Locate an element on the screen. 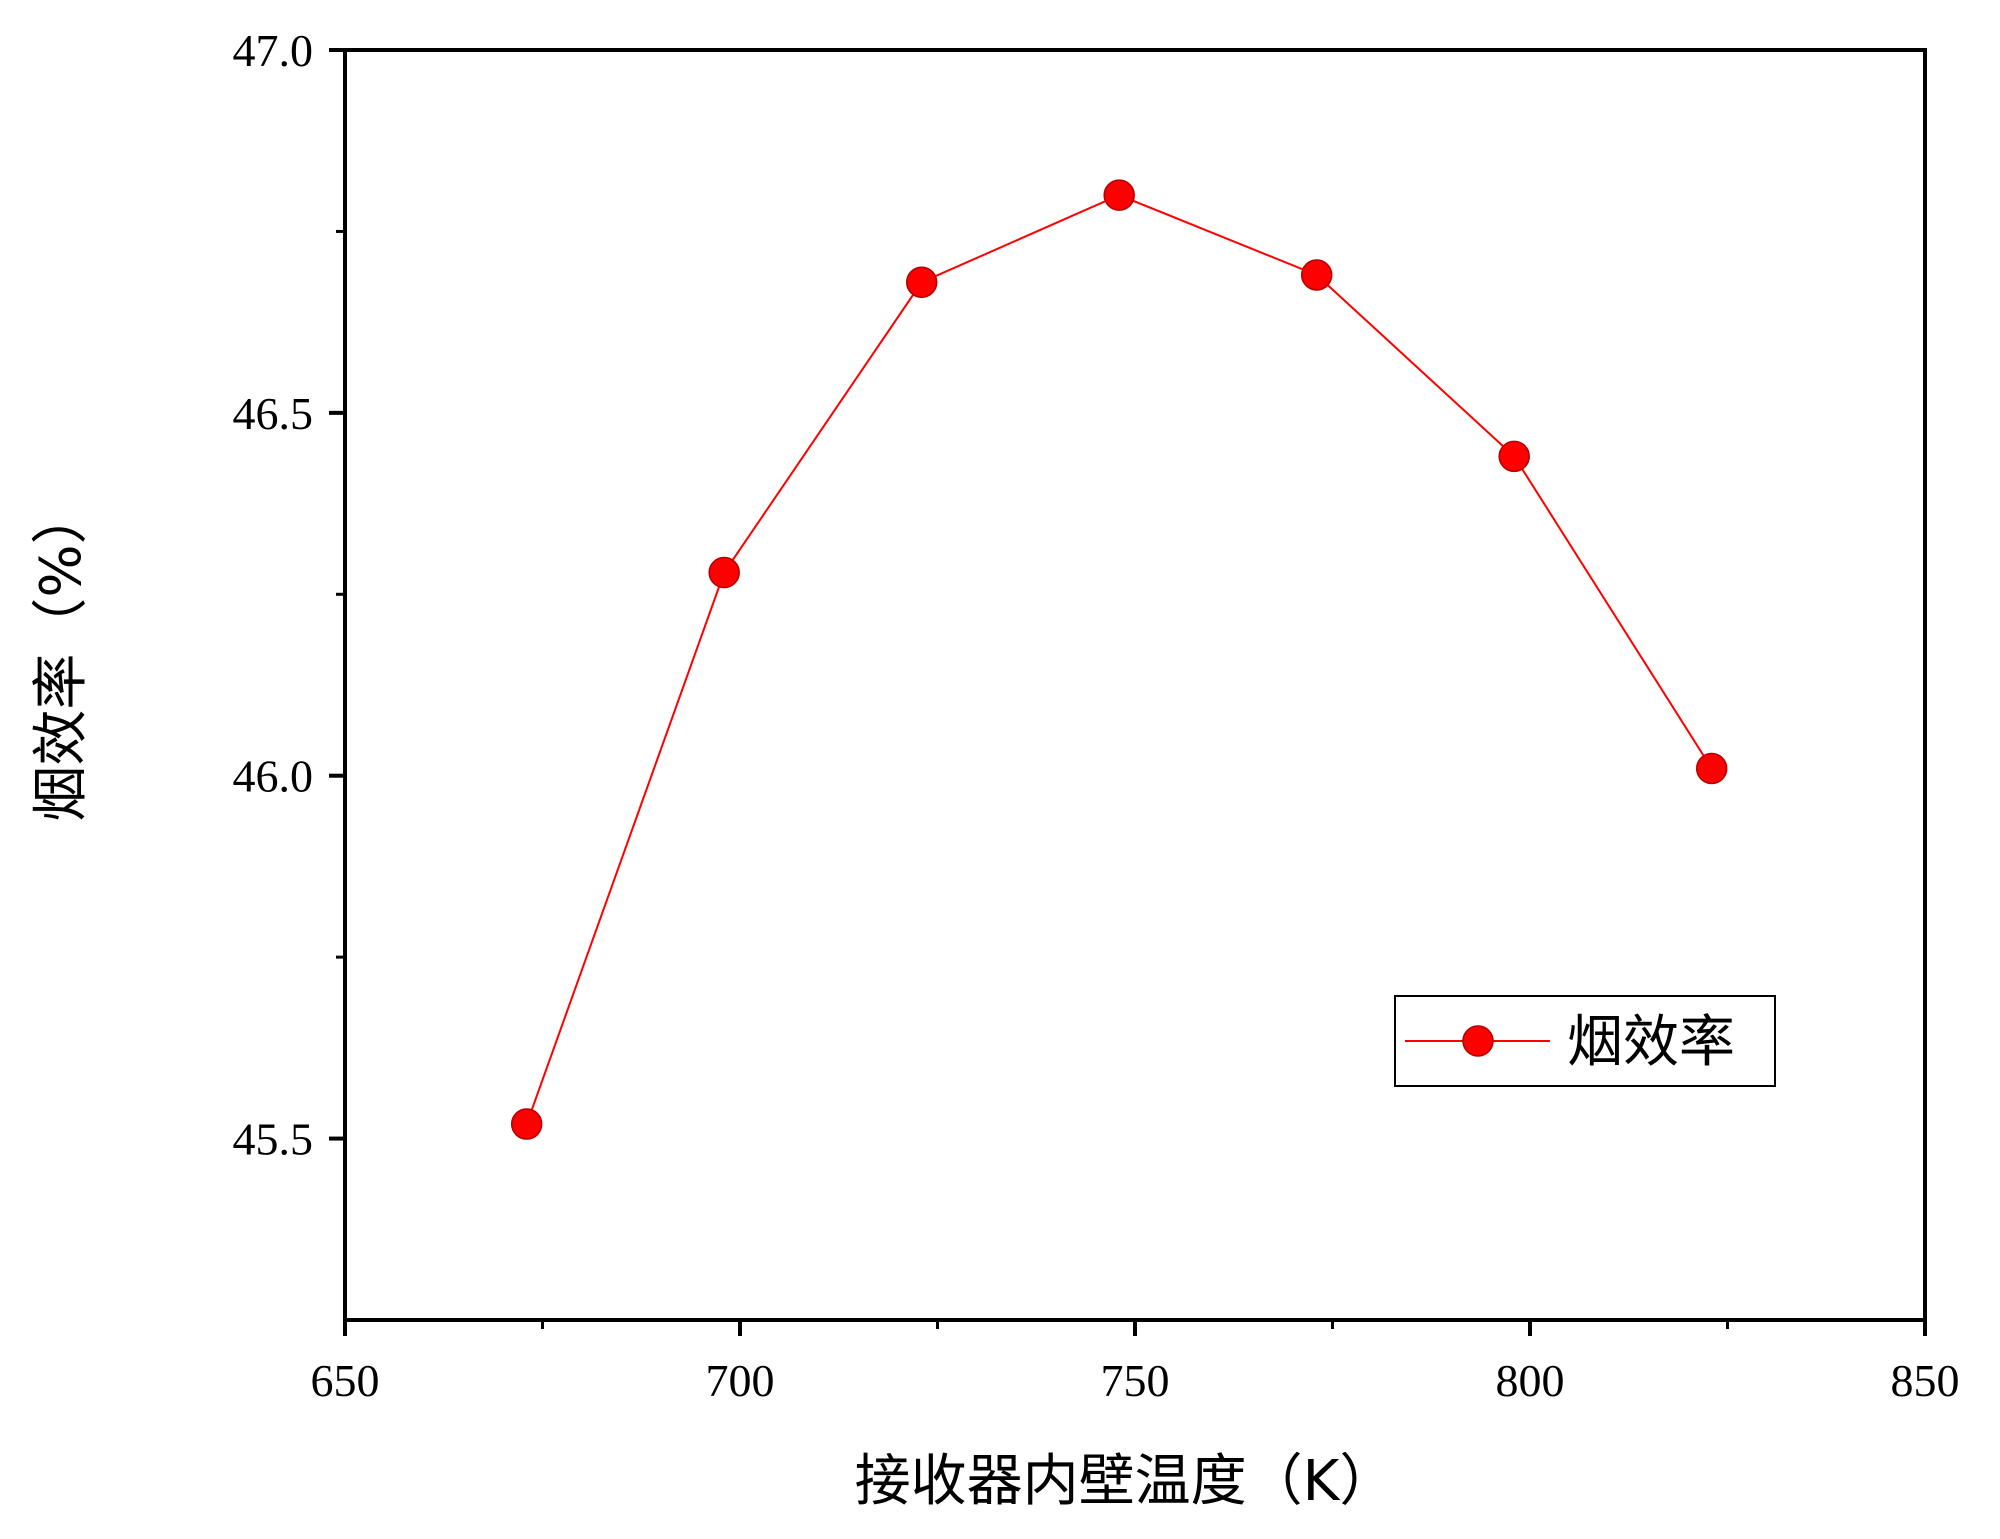 This screenshot has width=2000, height=1539. x-tick-label: 850 is located at coordinates (1925, 1380).